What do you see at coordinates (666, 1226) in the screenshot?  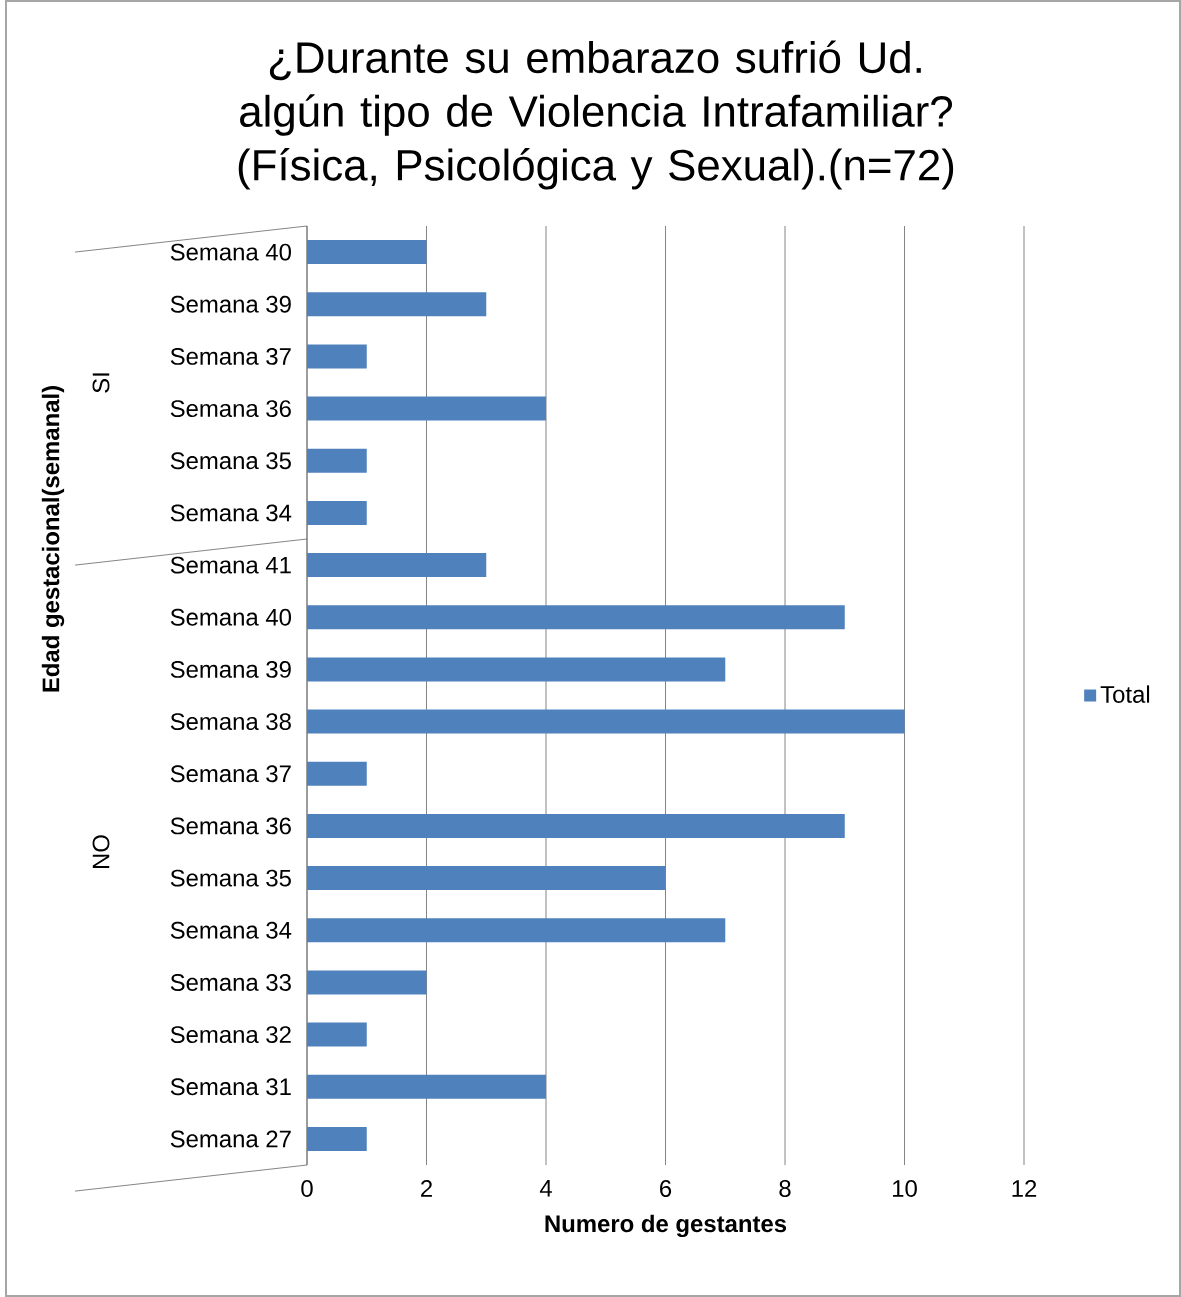 I see `x-axis-title: Numero de gestantes` at bounding box center [666, 1226].